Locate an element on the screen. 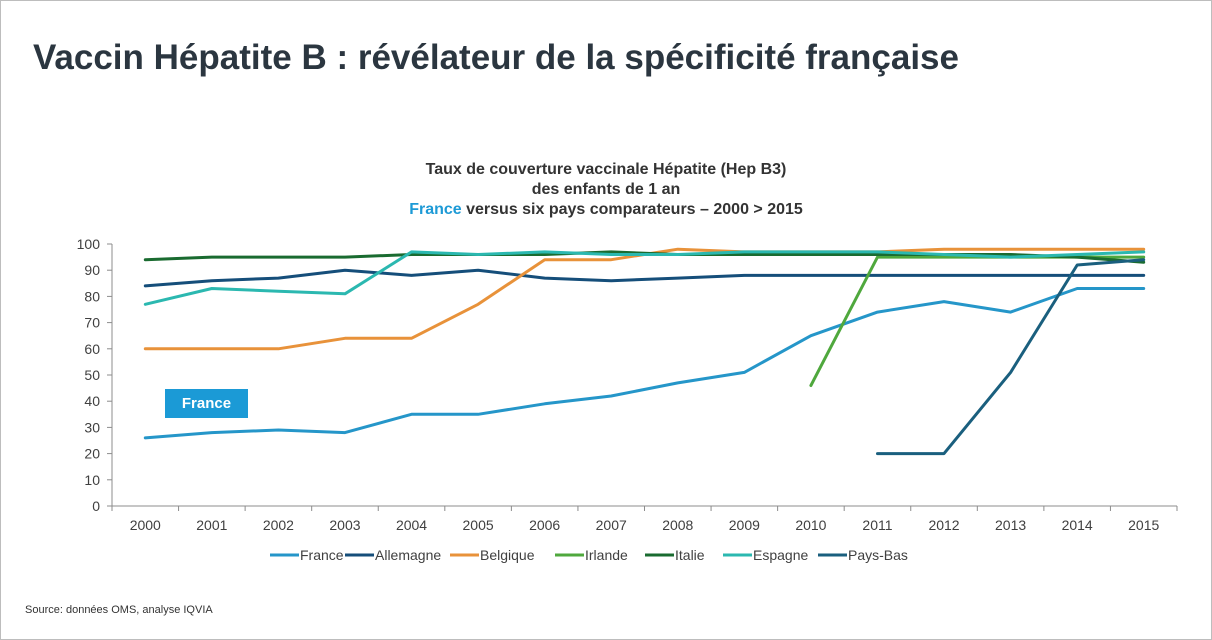 The width and height of the screenshot is (1212, 640). x-tick-label: 2006 is located at coordinates (544, 525).